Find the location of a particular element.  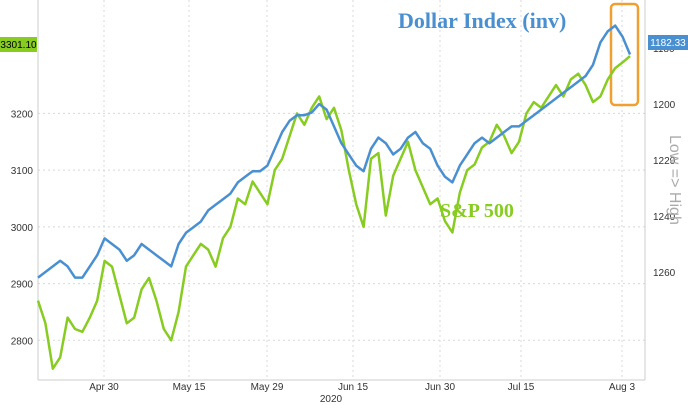

right-tick-label: 1200 is located at coordinates (664, 105).